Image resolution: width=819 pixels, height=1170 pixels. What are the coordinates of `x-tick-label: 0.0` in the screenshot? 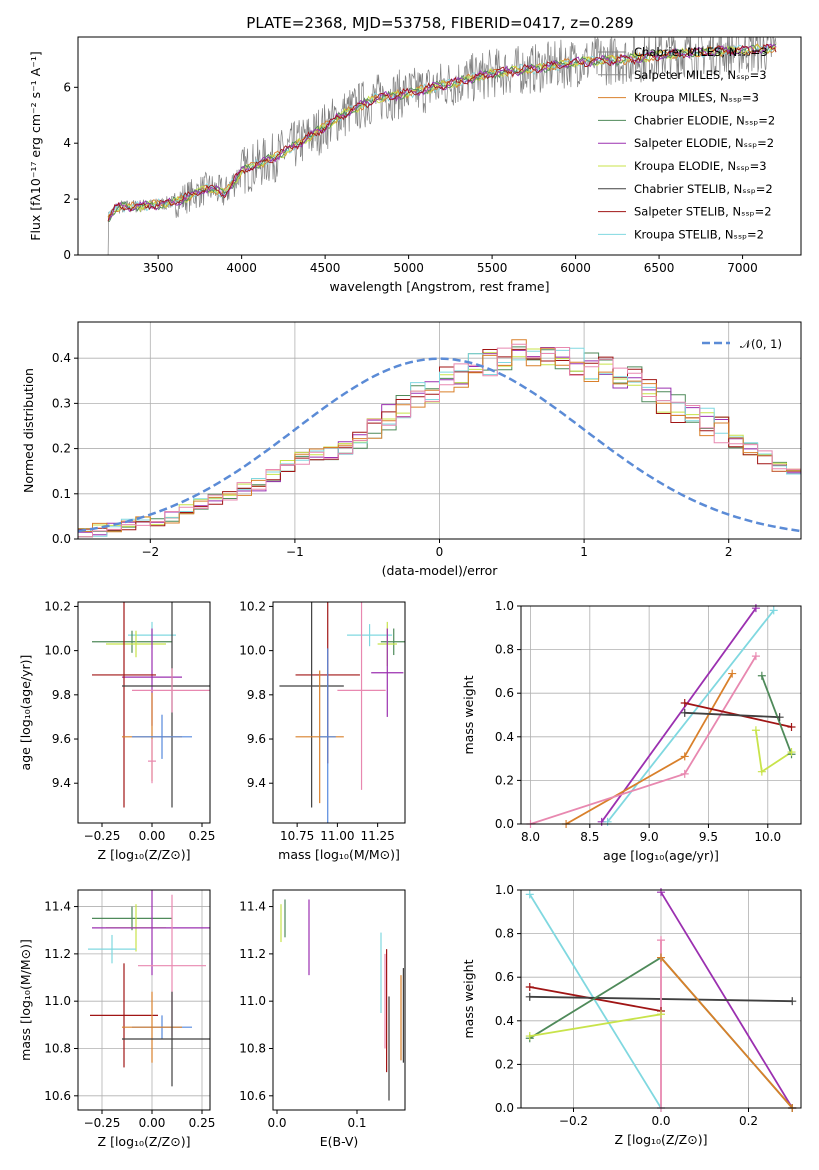 It's located at (660, 1121).